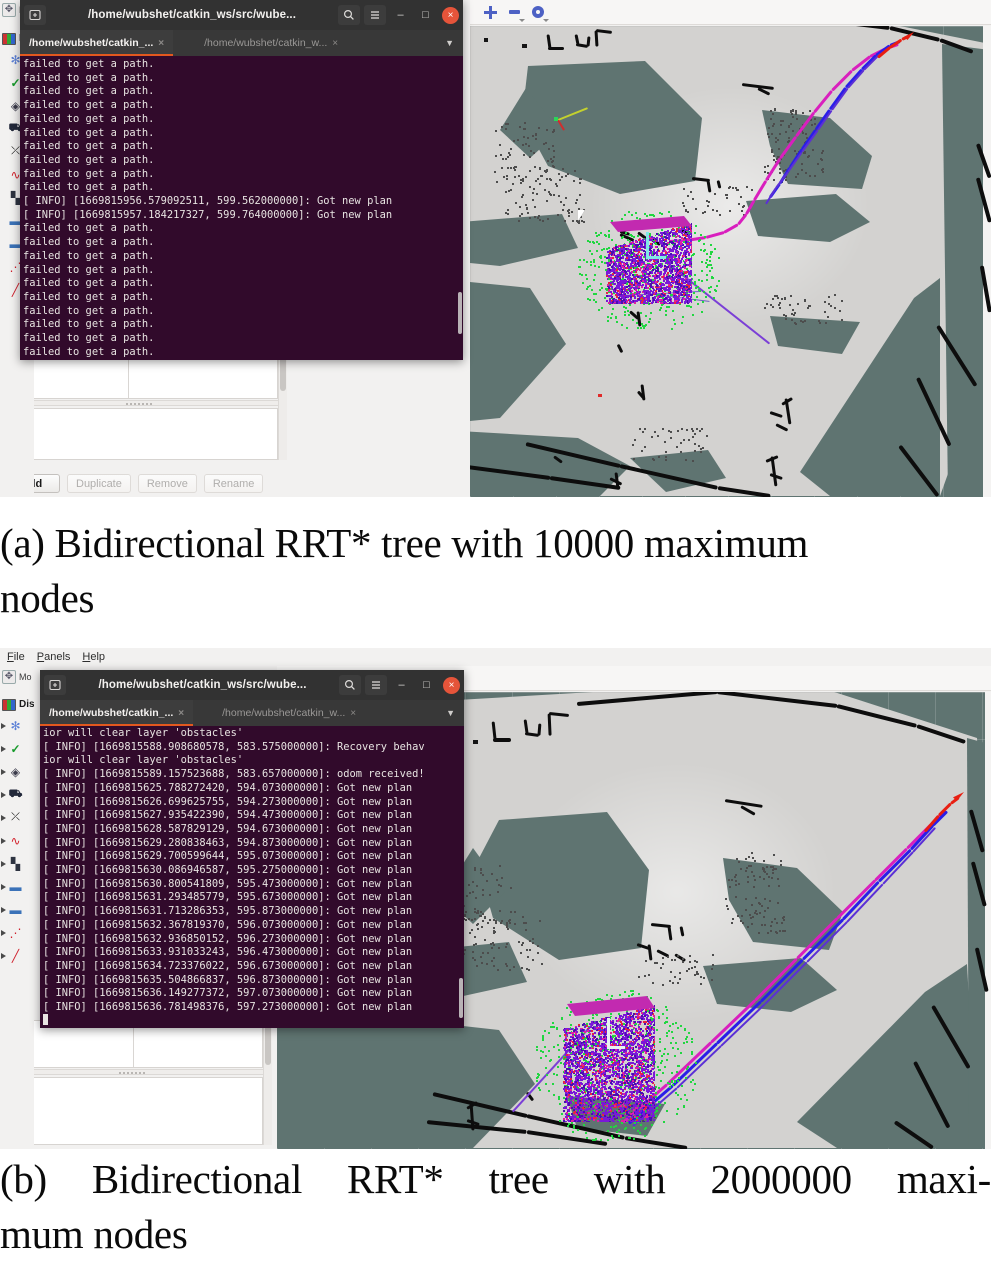  I want to click on duplicate-button: Duplicate, so click(99, 483).